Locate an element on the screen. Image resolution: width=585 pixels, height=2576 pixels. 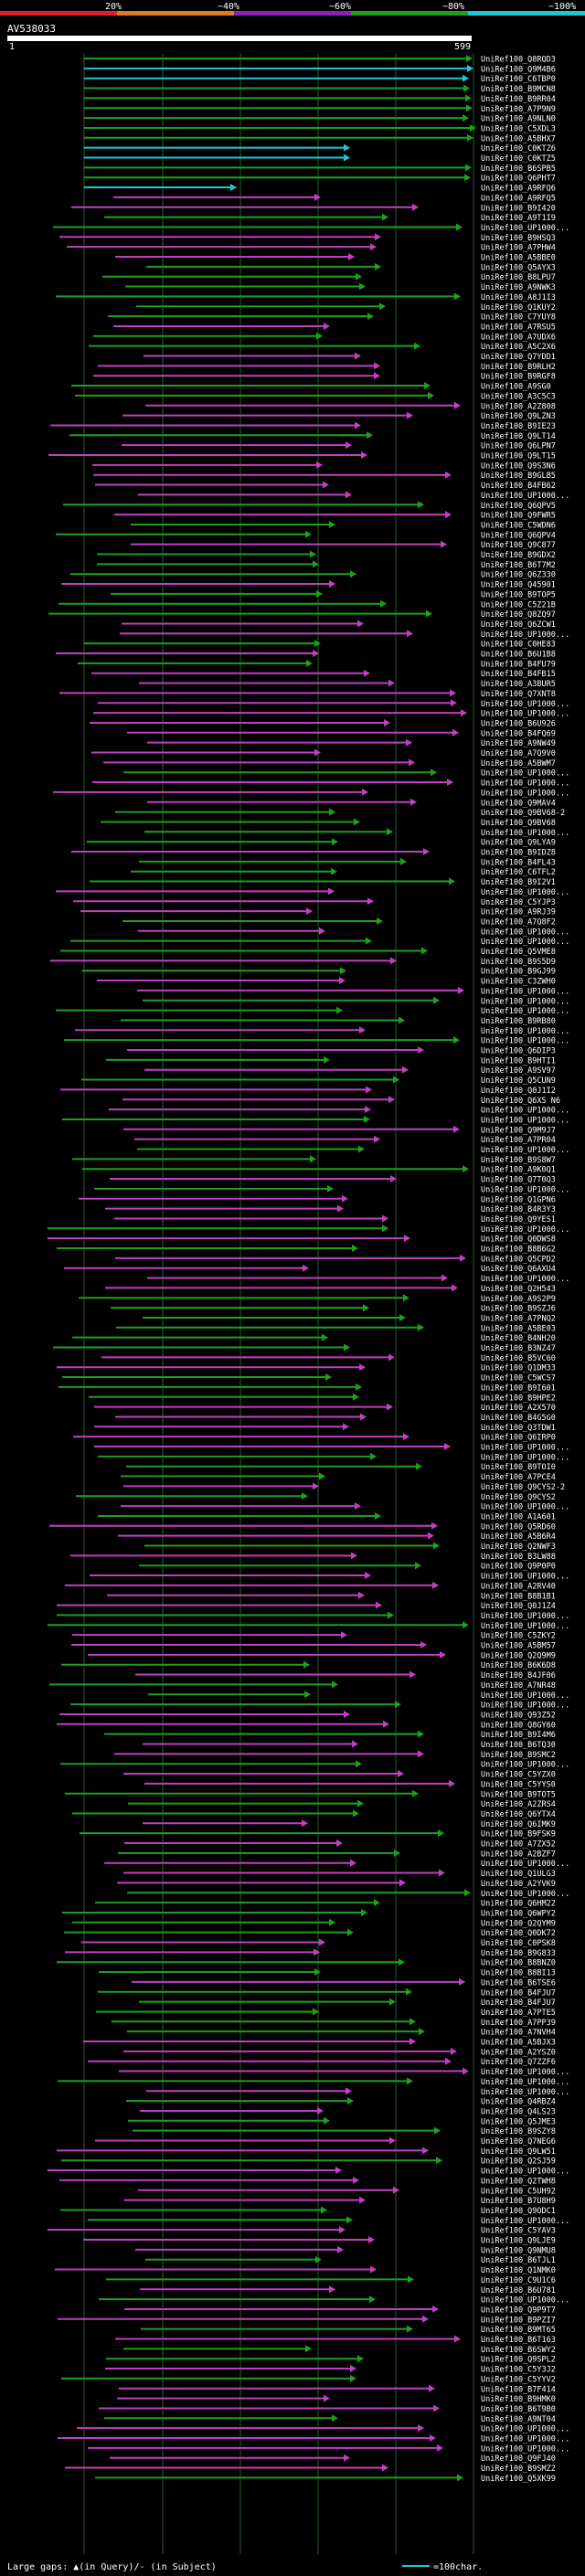
hit-label: UniRef100_A7PCE4 is located at coordinates (518, 1477).